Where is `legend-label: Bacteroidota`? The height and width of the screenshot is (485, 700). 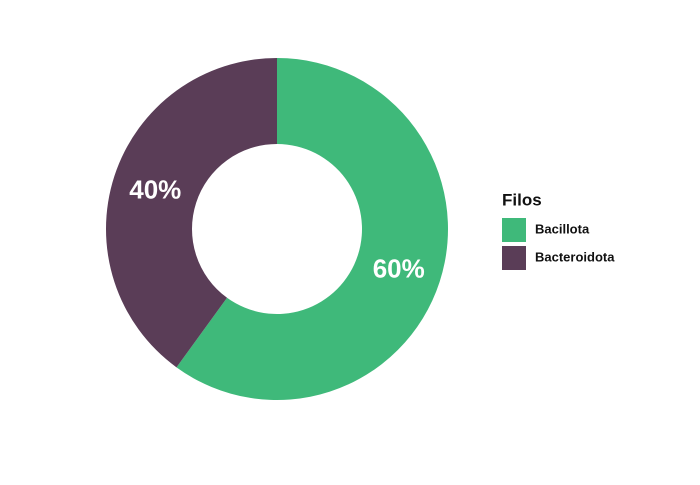
legend-label: Bacteroidota is located at coordinates (575, 256).